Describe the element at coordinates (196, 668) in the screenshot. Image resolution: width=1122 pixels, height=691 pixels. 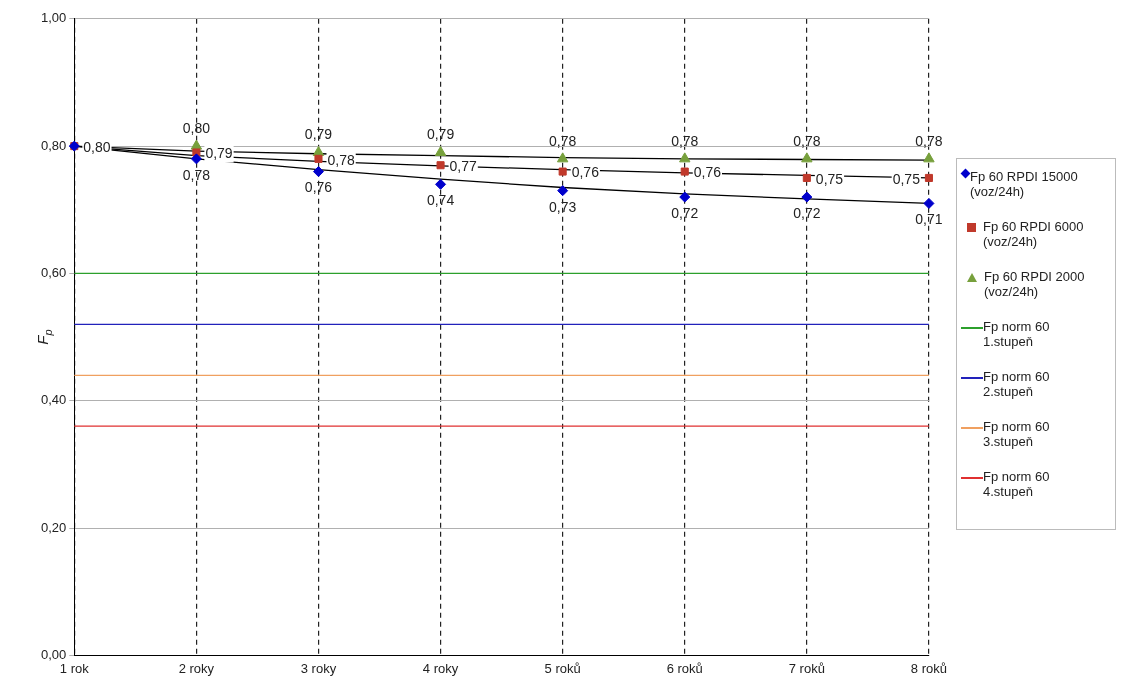
I see `x-tick-label: 2 roky` at that location.